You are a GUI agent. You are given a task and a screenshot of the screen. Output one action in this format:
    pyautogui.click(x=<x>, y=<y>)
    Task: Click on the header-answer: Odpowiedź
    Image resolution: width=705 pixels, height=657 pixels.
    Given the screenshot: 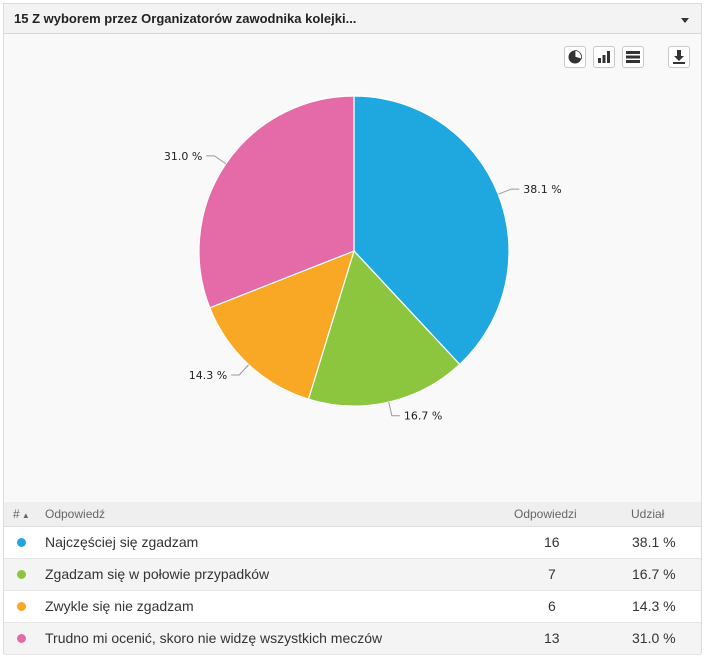 What is the action you would take?
    pyautogui.click(x=75, y=514)
    